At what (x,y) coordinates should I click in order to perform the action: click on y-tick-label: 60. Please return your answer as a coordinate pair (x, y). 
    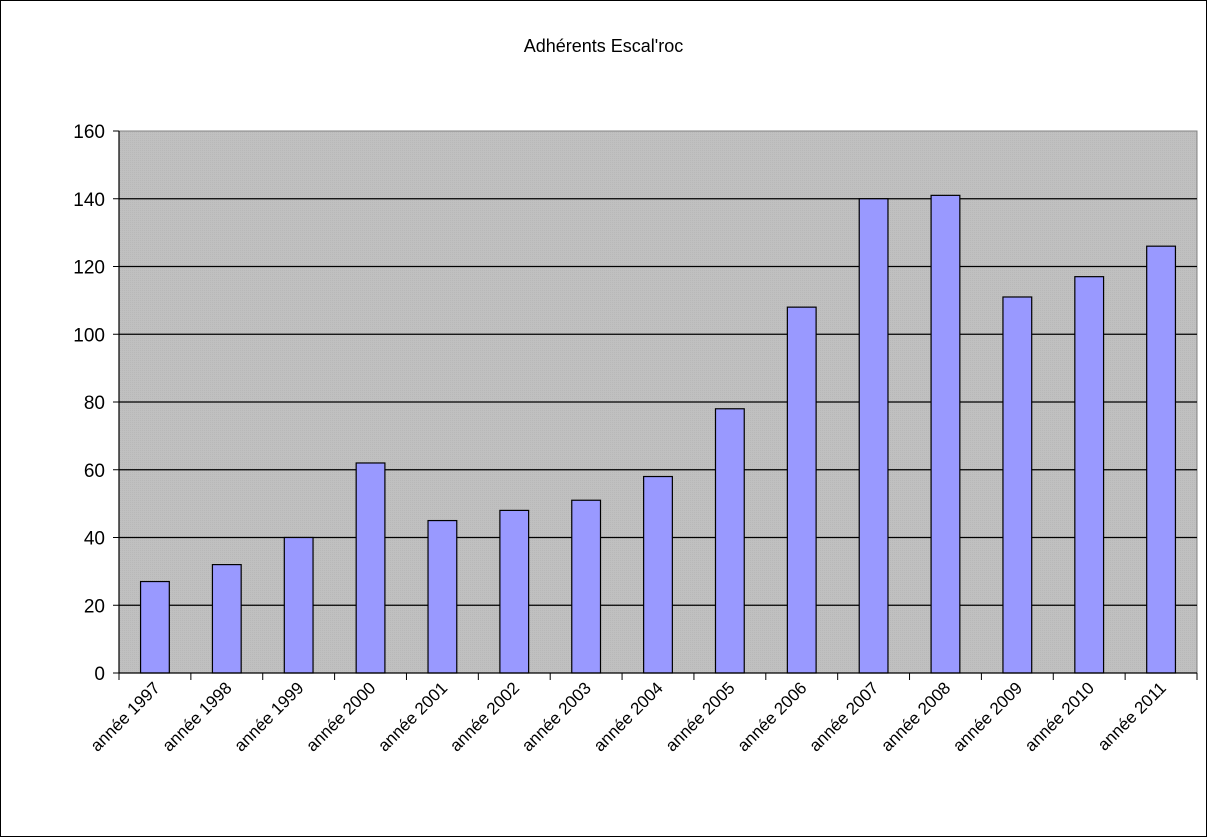
    Looking at the image, I should click on (94, 471).